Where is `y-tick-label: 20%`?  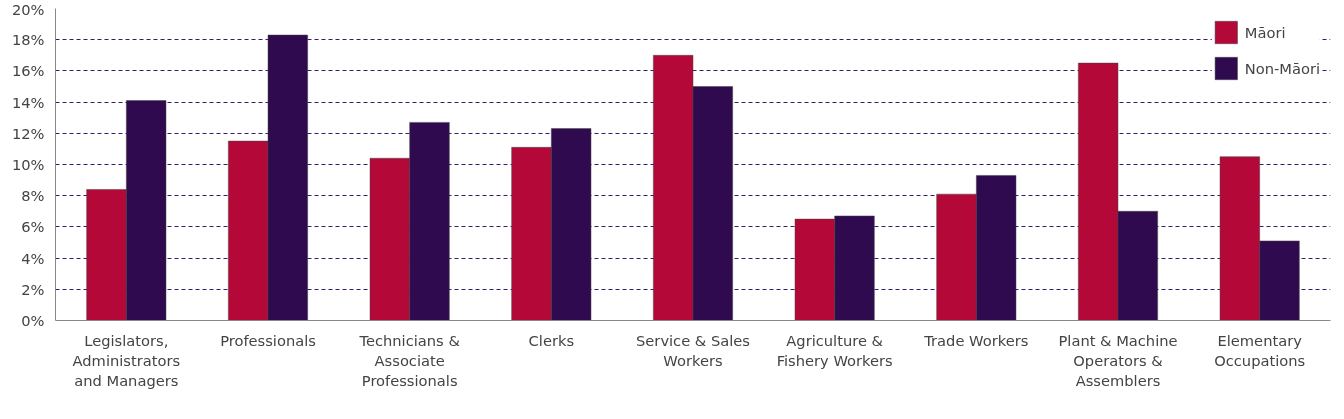
y-tick-label: 20% is located at coordinates (28, 9).